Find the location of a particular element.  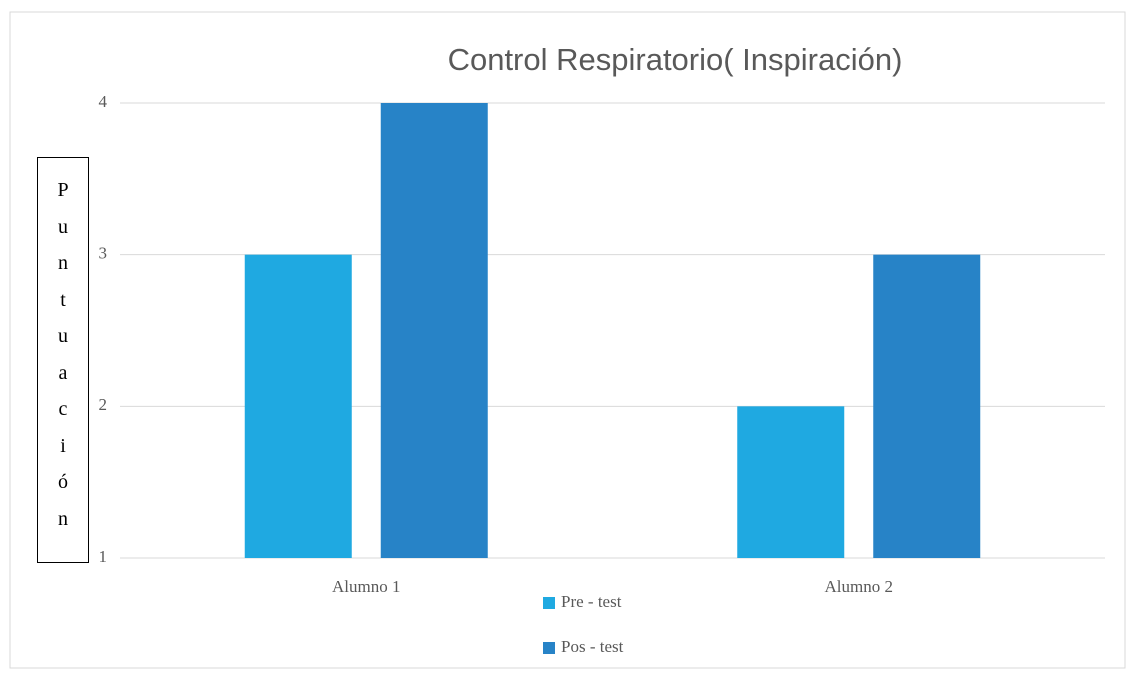

chart-title: Control Respiratorio( Inspiración) is located at coordinates (675, 59).